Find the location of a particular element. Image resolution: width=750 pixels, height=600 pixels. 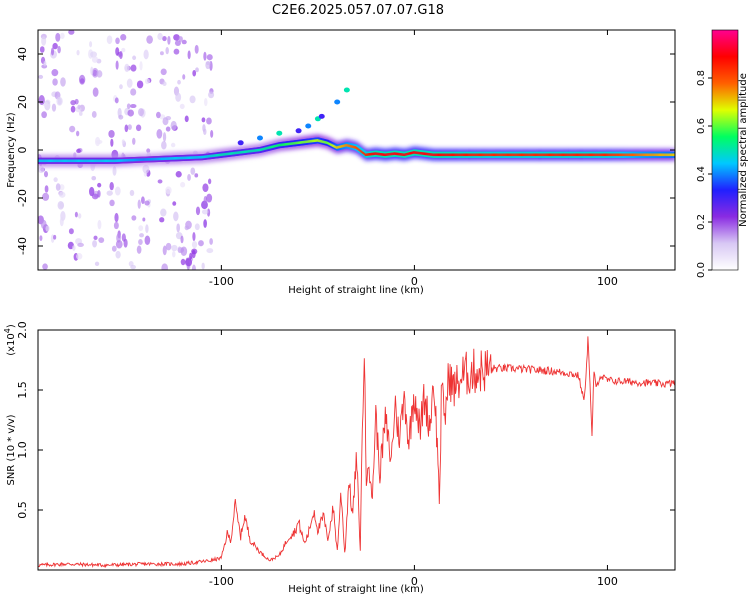

spectrogram-x-tick-label: -100 is located at coordinates (221, 281).